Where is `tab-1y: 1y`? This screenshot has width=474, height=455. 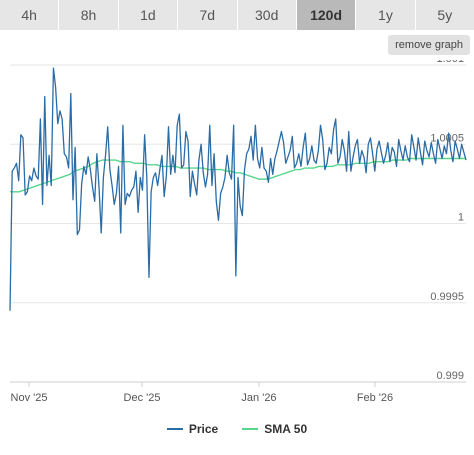 tab-1y: 1y is located at coordinates (386, 15).